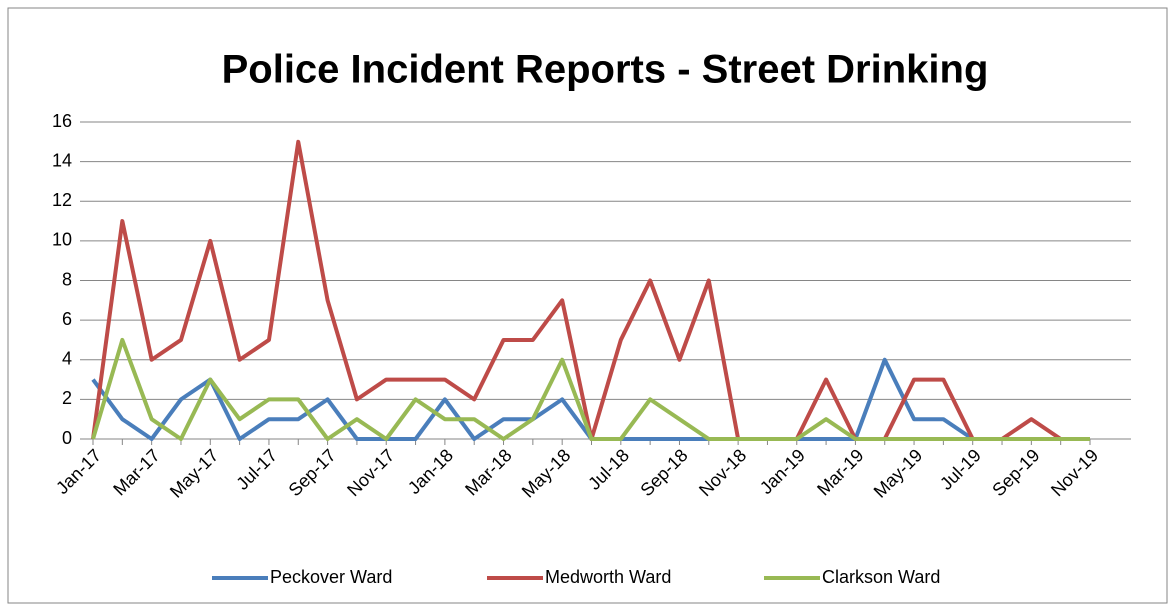  I want to click on y-tick-label: 2, so click(67, 398).